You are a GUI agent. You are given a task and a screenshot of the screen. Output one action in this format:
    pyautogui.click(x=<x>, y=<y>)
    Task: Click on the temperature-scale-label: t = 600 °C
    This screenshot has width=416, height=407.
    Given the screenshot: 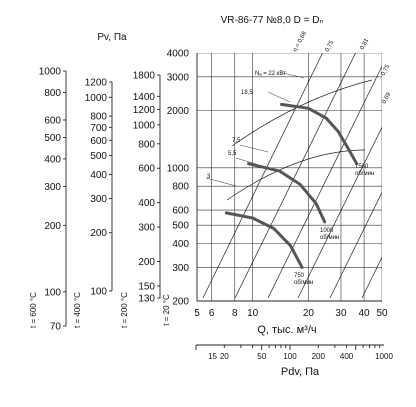 What is the action you would take?
    pyautogui.click(x=33, y=310)
    